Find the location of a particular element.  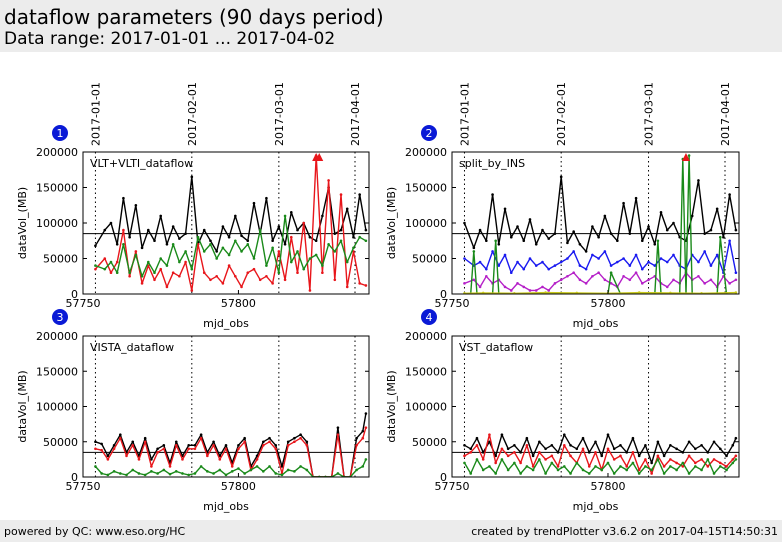

series-group is located at coordinates (231, 223).